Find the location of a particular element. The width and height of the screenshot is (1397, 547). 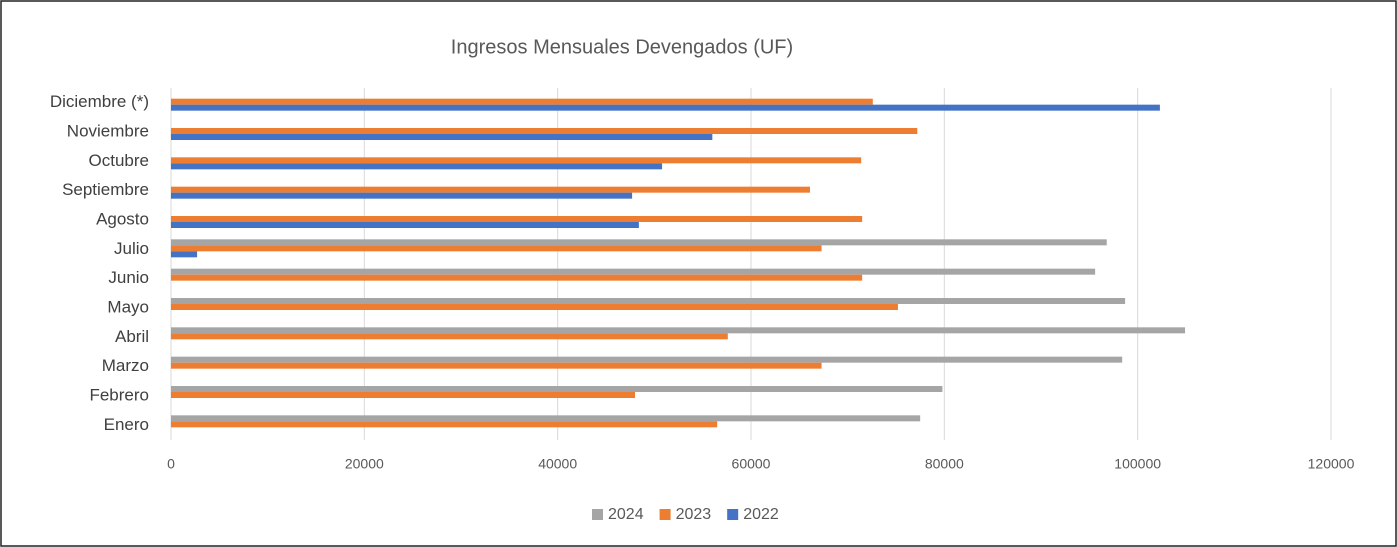

legend-label: 2023 is located at coordinates (694, 514).